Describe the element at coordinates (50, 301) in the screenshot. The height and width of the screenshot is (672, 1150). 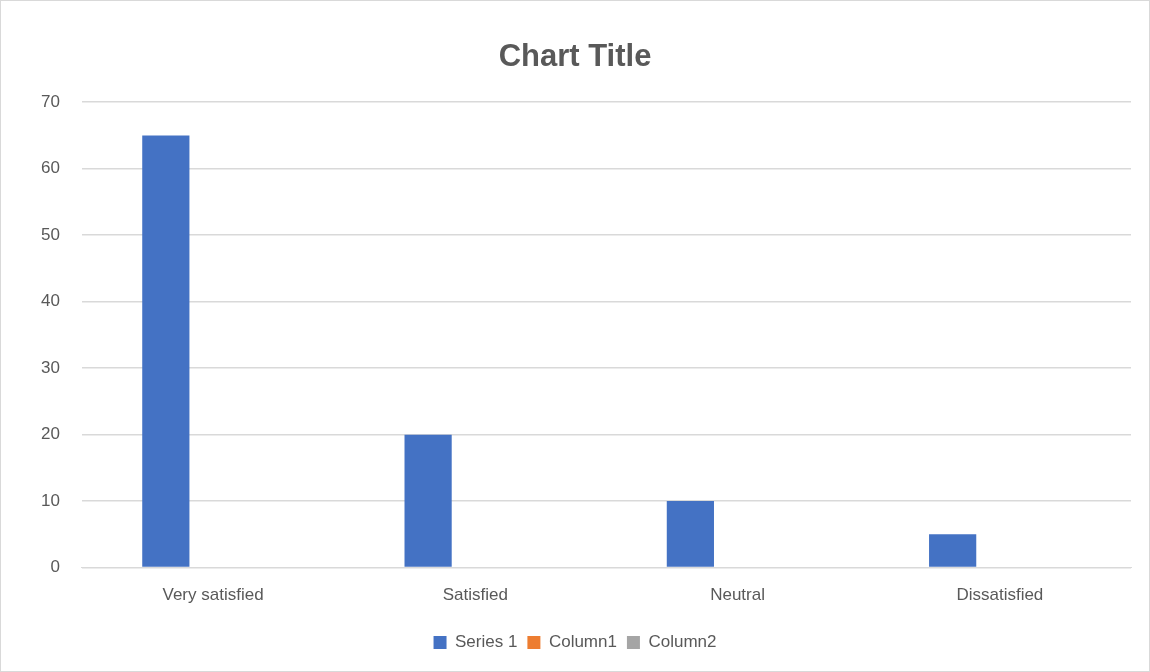
I see `y-tick-label: 40` at that location.